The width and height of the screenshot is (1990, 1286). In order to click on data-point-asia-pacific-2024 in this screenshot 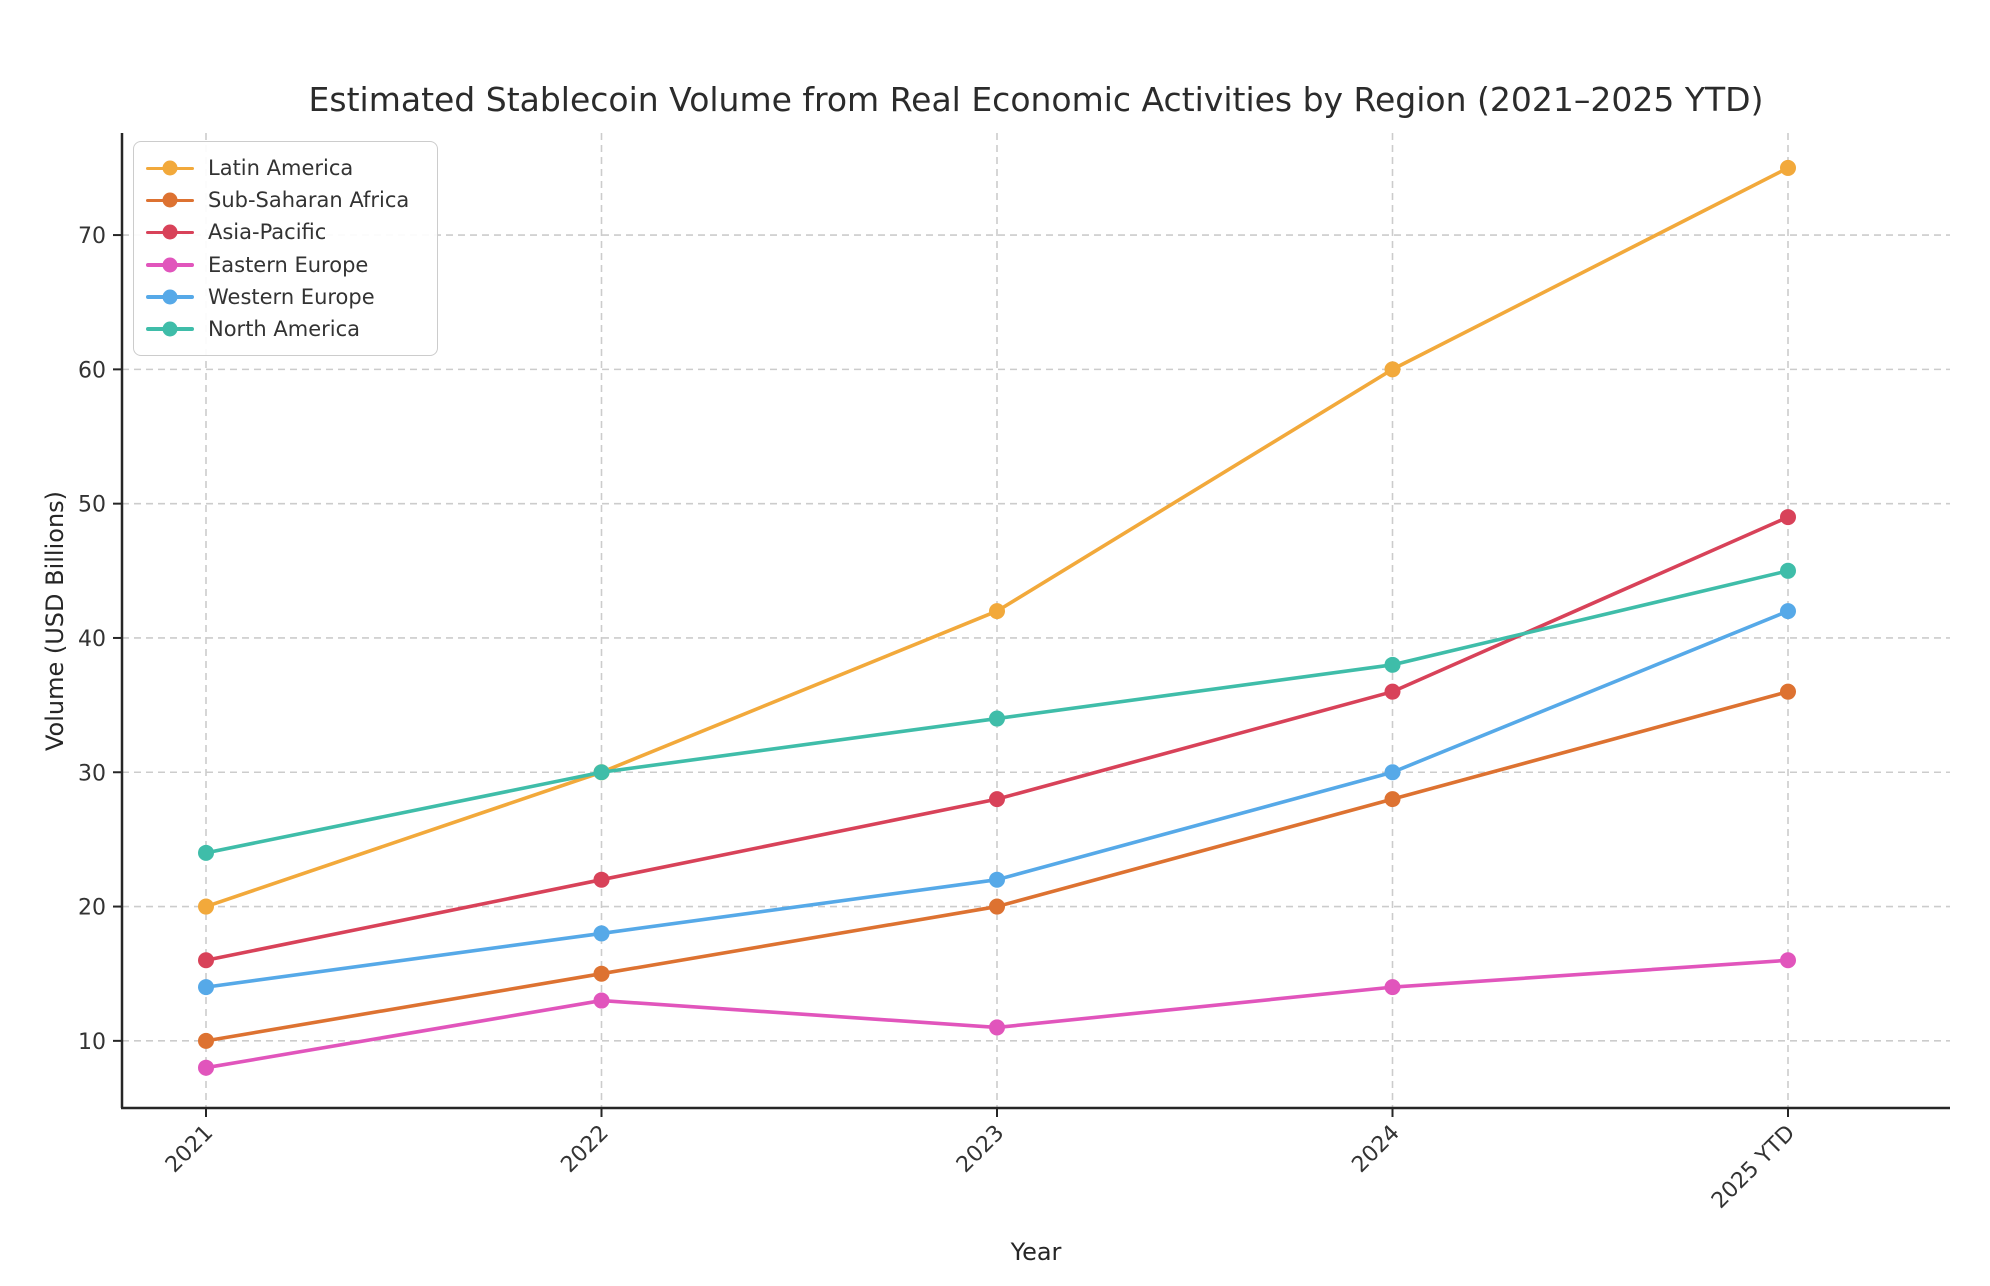, I will do `click(1392, 691)`.